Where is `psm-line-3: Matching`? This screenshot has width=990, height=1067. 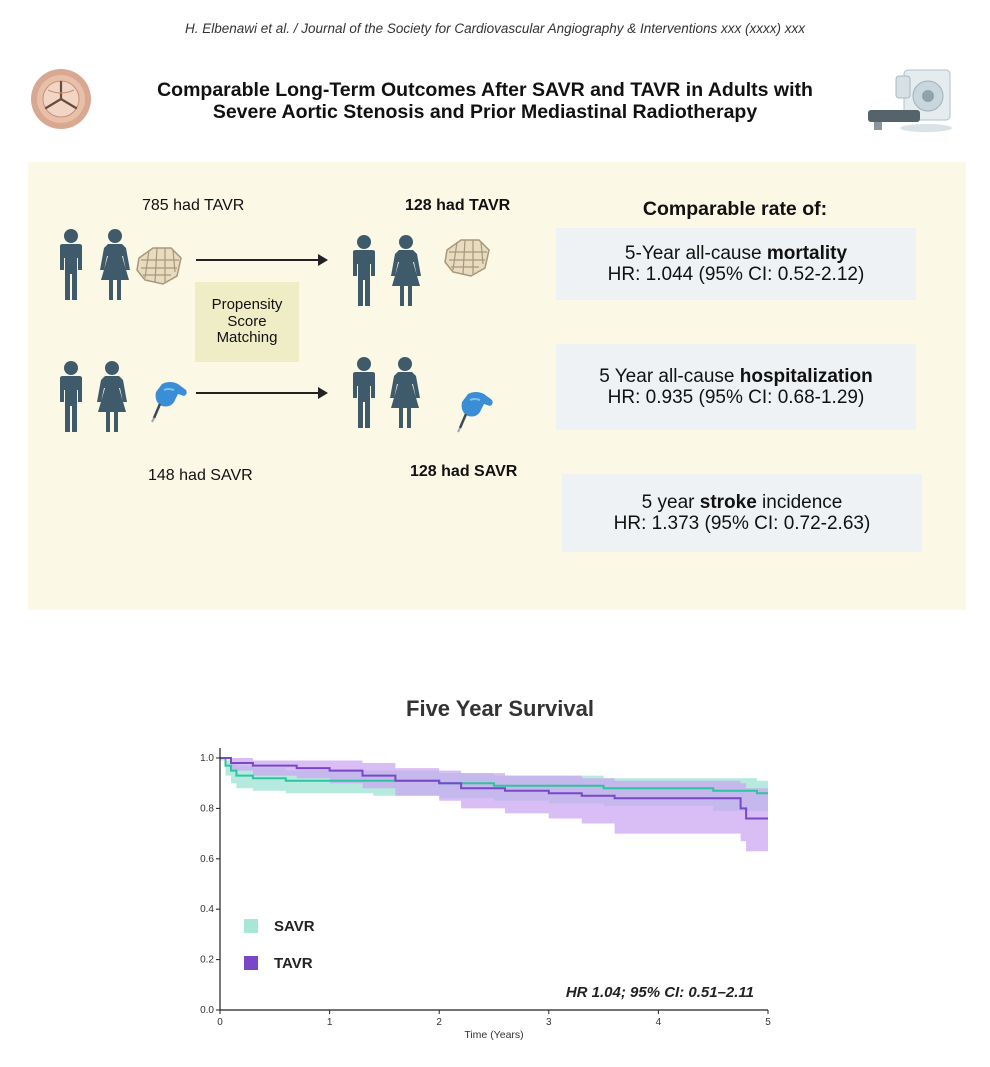
psm-line-3: Matching is located at coordinates (247, 338).